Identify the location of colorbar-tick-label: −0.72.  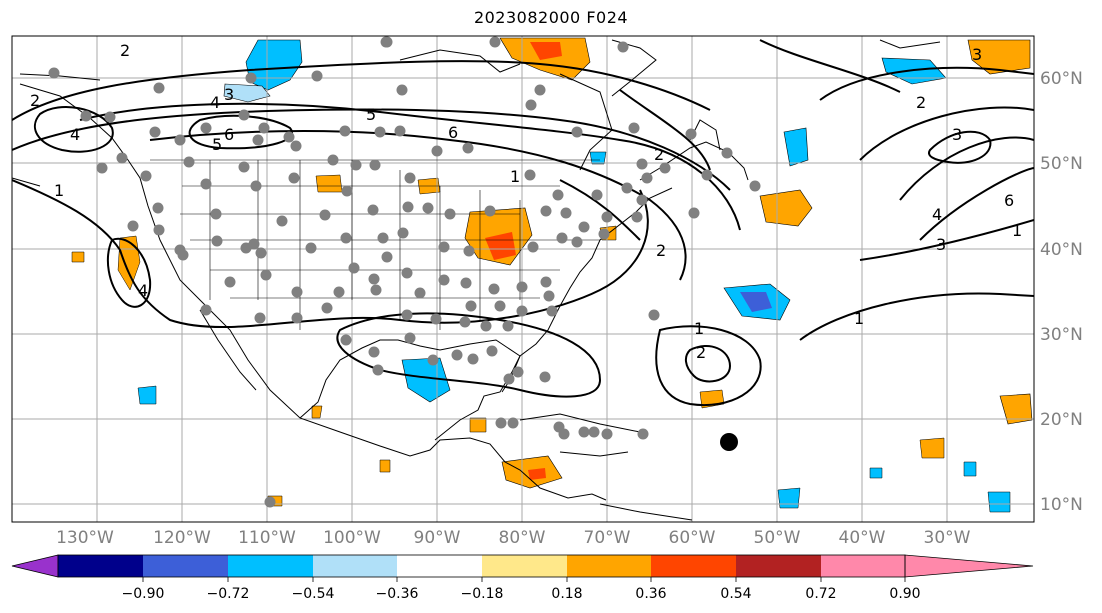
(228, 594).